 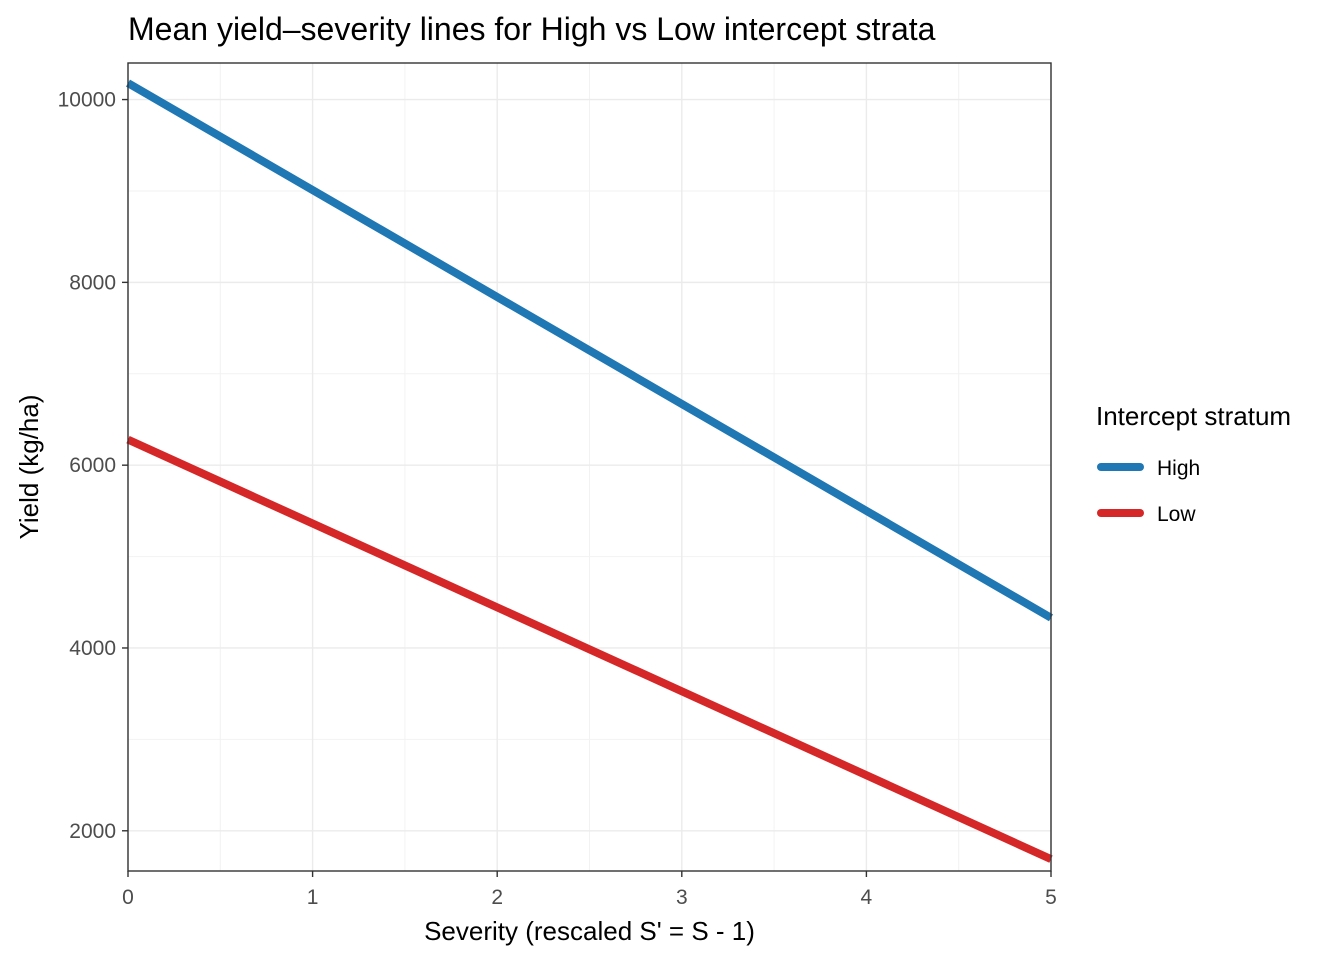 I want to click on x-axis-title: Severity (rescaled S' = S - 1), so click(x=589, y=931).